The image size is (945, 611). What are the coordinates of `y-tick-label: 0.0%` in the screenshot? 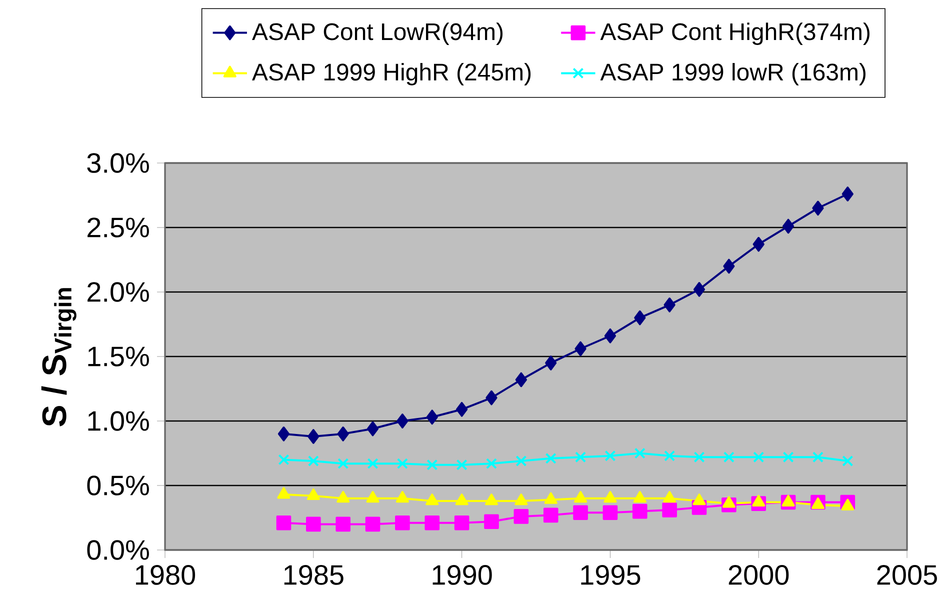 It's located at (118, 550).